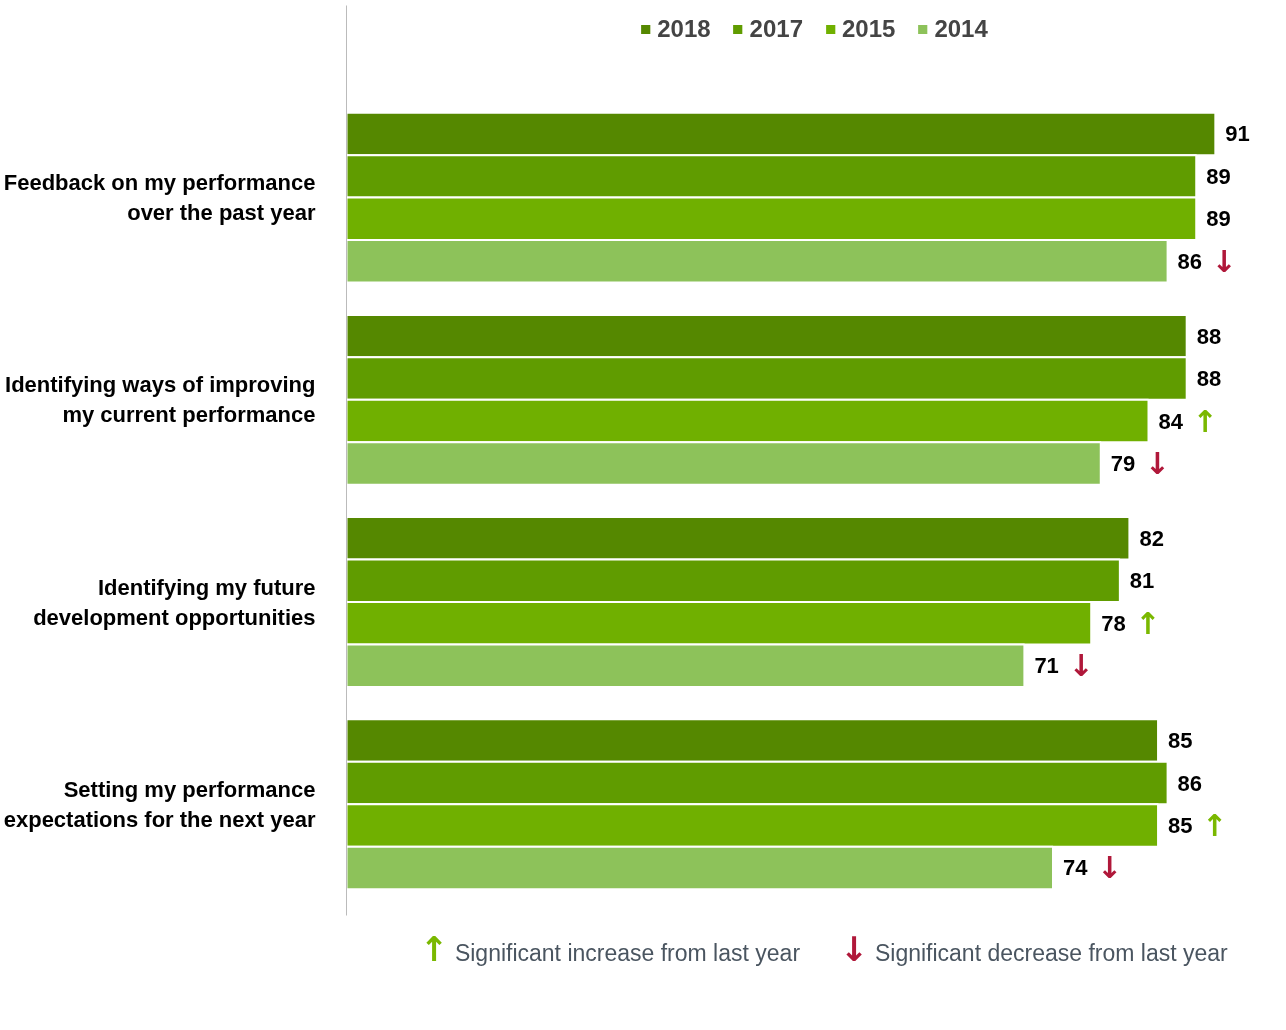 The width and height of the screenshot is (1286, 1030). Describe the element at coordinates (869, 29) in the screenshot. I see `legend-label: 2015` at that location.